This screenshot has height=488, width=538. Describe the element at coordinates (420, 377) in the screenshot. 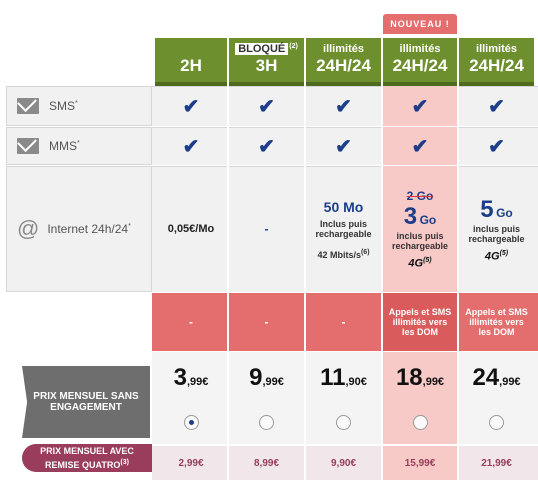

I see `price-24h-b: 18,99€` at that location.